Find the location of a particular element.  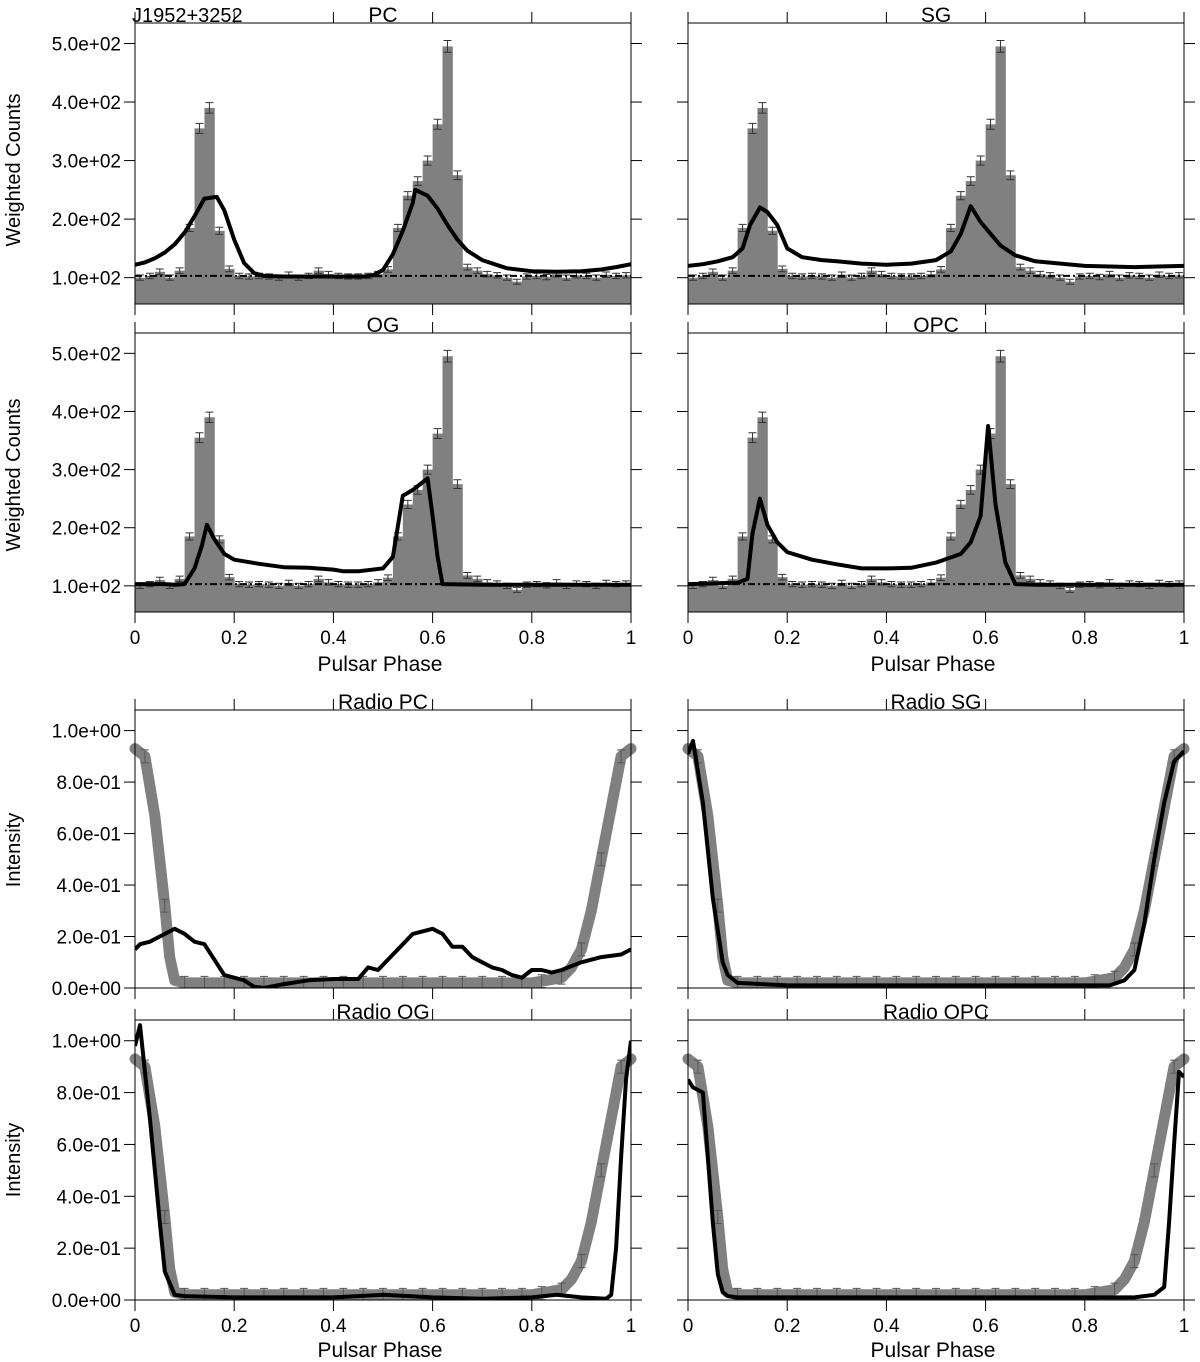

x-tick-label: 0.4 is located at coordinates (886, 1326).